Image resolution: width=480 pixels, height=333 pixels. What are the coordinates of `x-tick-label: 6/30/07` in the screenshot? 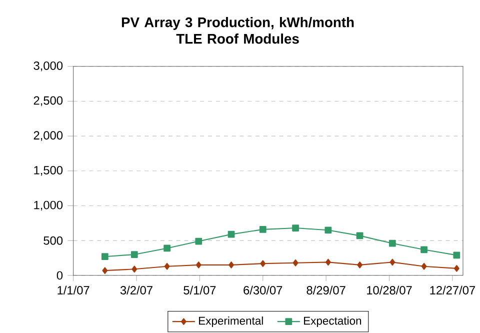 It's located at (263, 290).